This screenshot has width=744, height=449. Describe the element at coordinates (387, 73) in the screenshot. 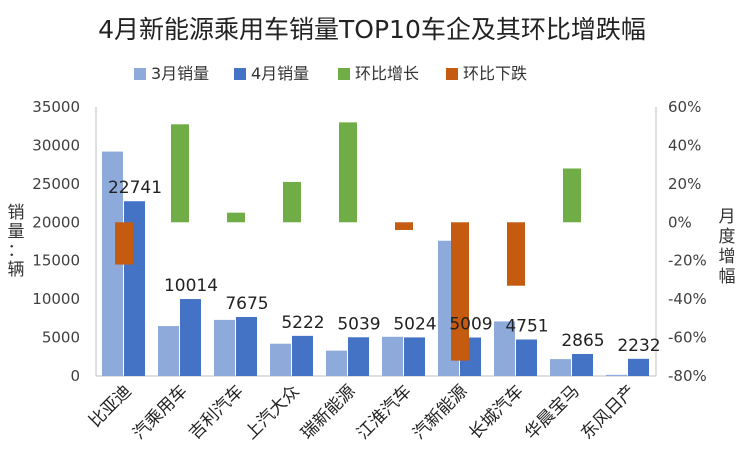

I see `legend-label-2: 环比增长` at that location.